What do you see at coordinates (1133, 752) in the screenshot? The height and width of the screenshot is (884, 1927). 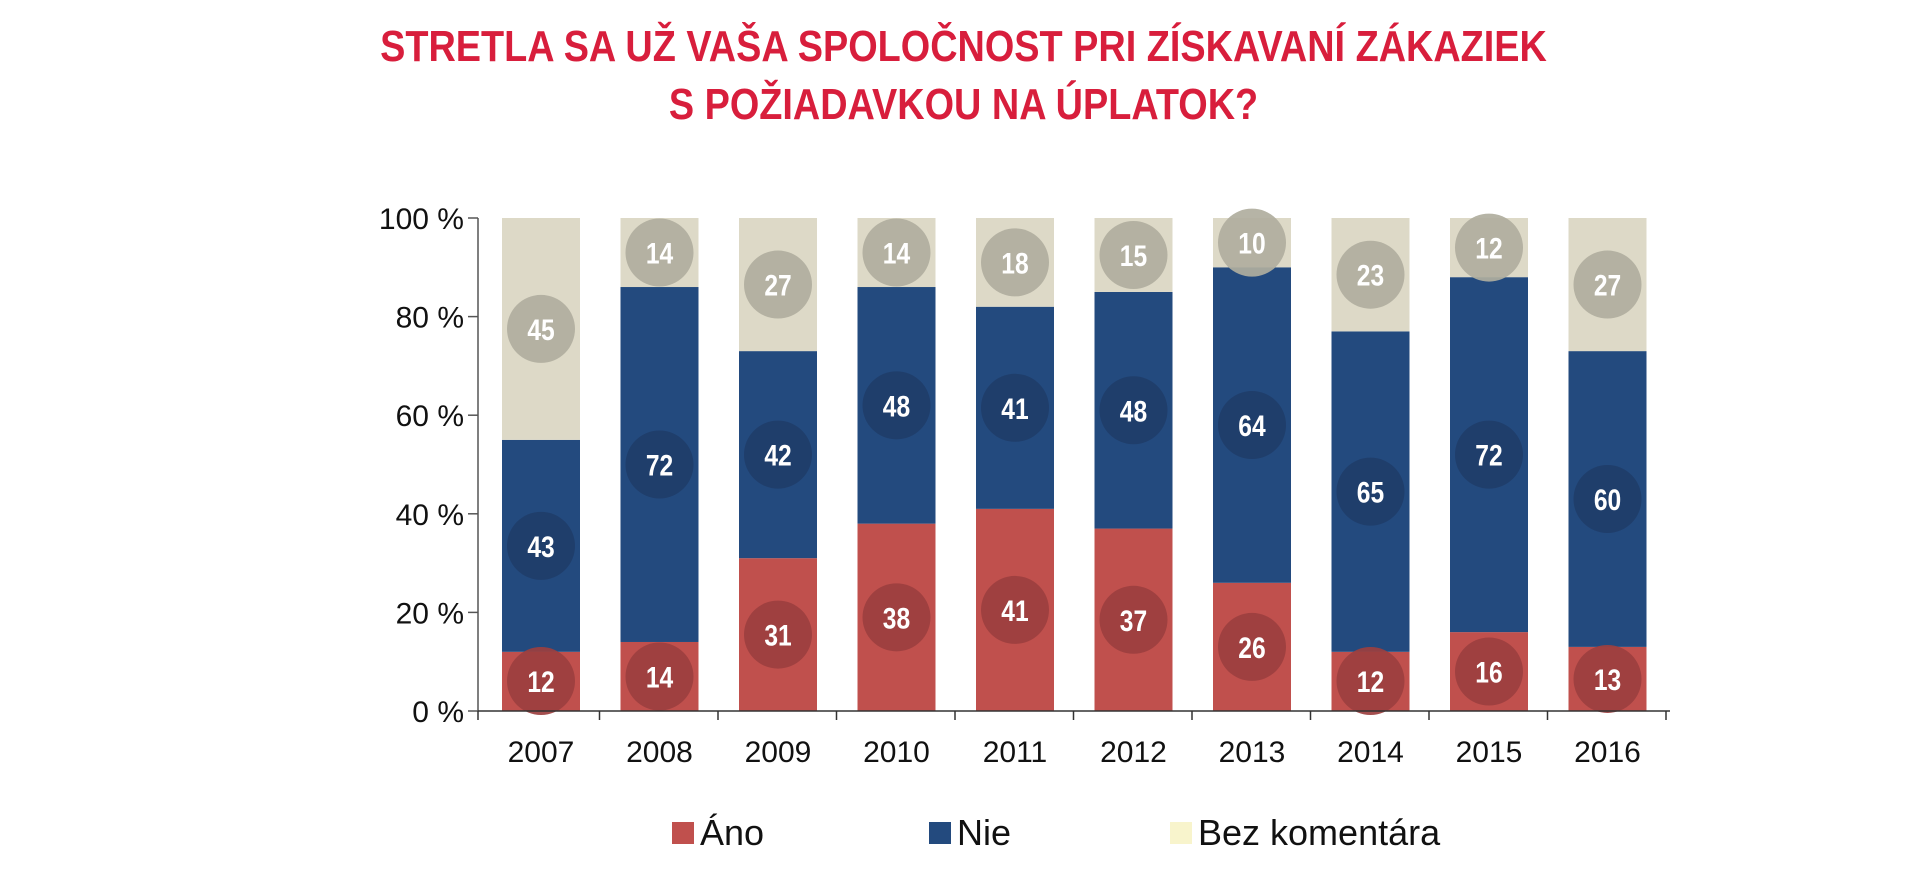 I see `x-tick-label: 2012` at bounding box center [1133, 752].